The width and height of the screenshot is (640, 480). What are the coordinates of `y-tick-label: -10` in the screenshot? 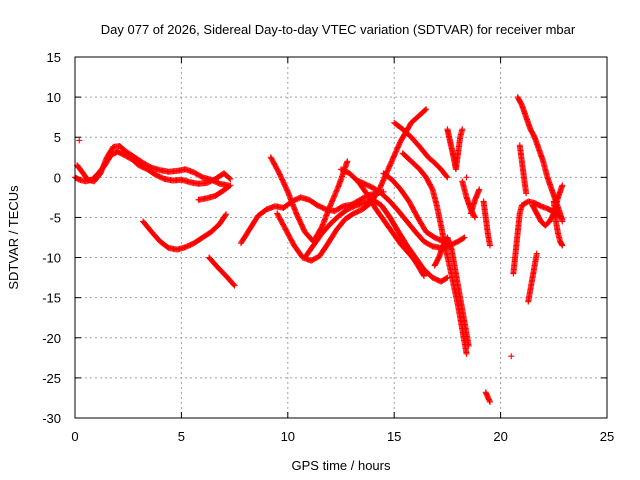 It's located at (51, 258).